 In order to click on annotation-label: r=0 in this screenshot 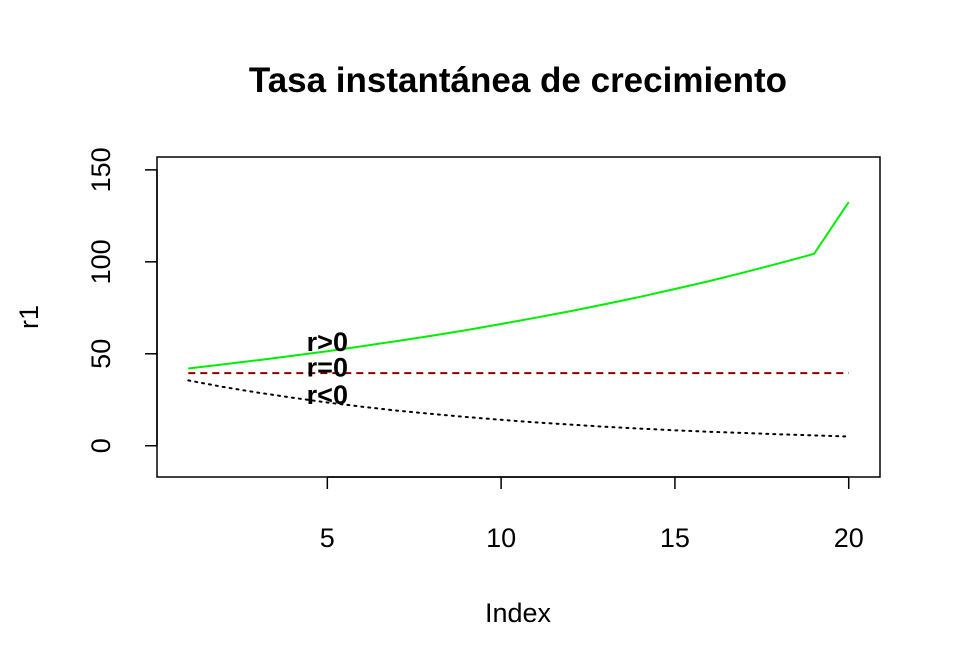, I will do `click(327, 368)`.